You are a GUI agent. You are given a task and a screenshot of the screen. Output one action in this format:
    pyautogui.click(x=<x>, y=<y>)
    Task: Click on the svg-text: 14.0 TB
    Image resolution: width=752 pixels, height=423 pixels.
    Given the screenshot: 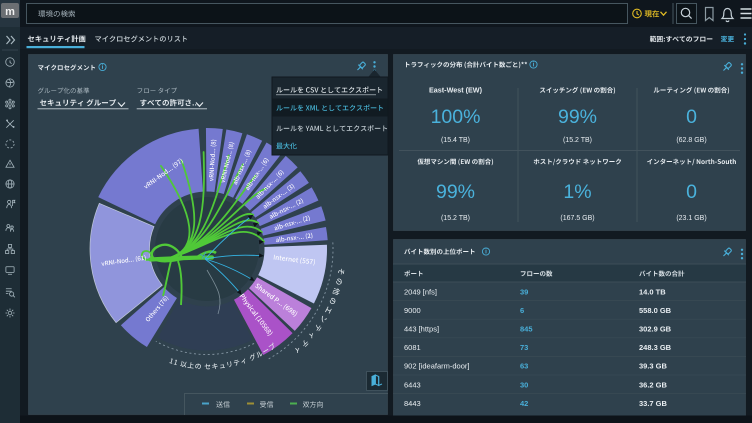 What is the action you would take?
    pyautogui.click(x=652, y=291)
    